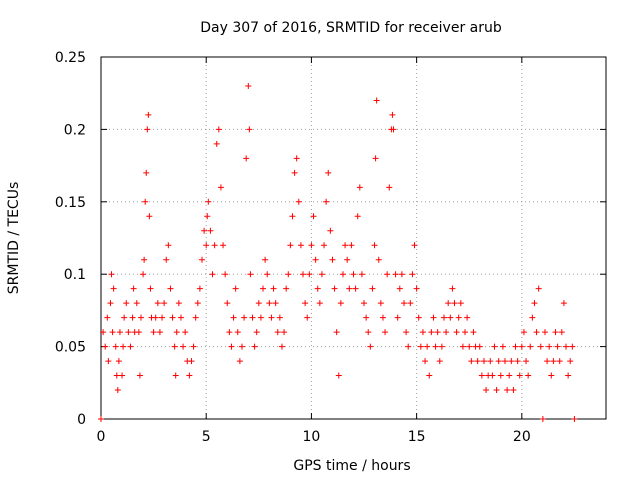 The height and width of the screenshot is (485, 640). What do you see at coordinates (14, 238) in the screenshot?
I see `y-axis-label: SRMTID / TECUs` at bounding box center [14, 238].